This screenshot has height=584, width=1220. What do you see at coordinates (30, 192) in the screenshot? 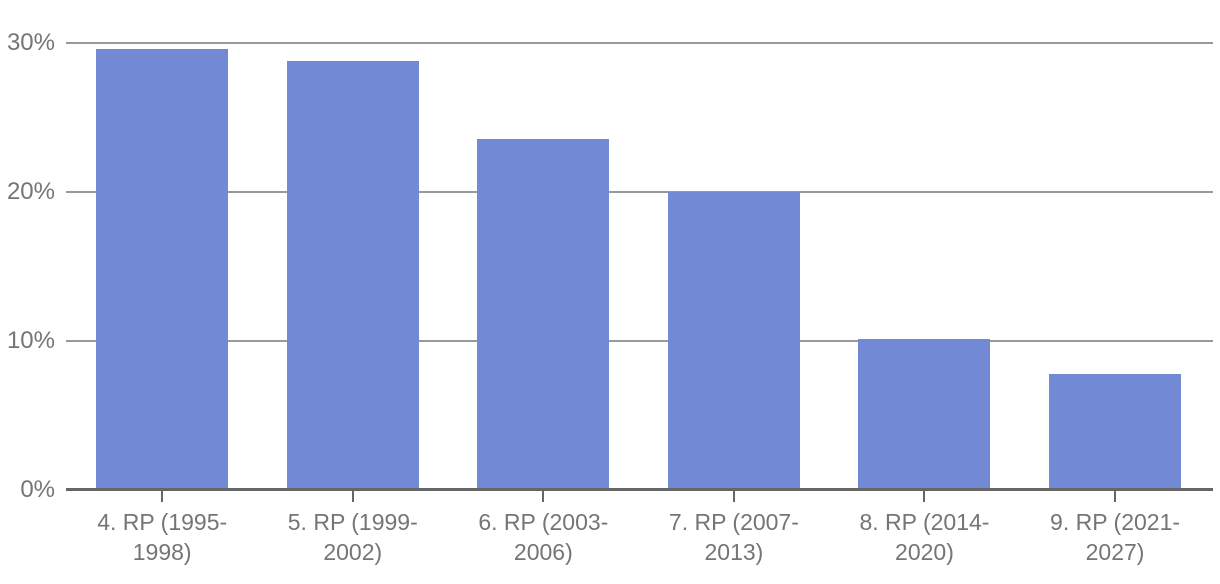
I see `y-axis-tick-label: 20%` at bounding box center [30, 192].